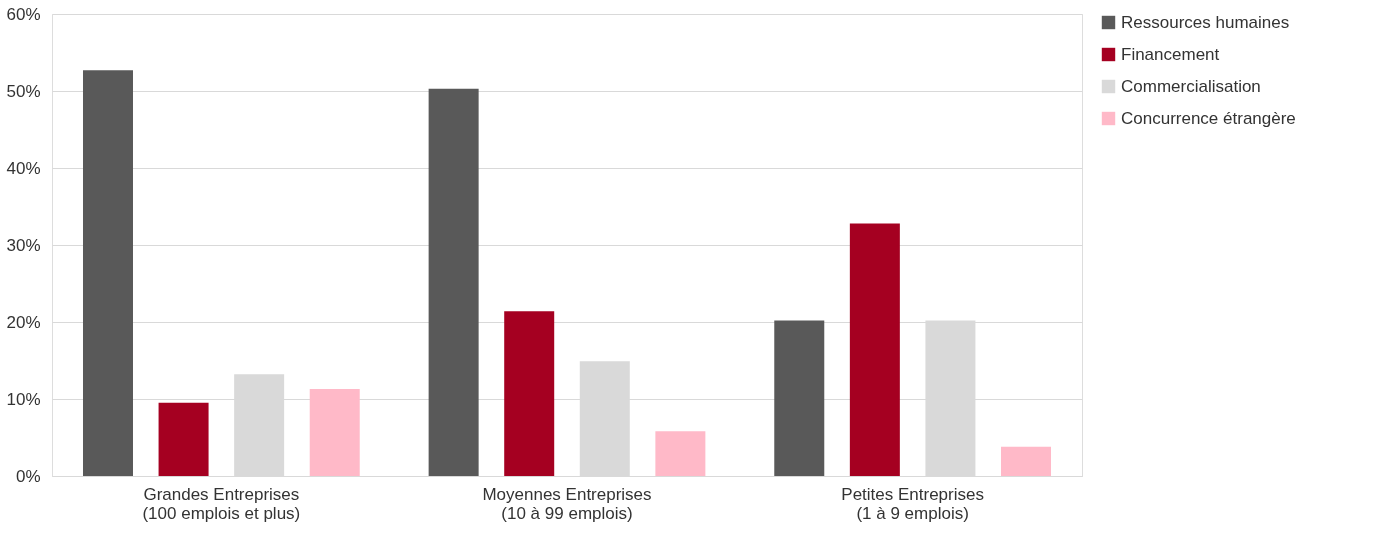 Image resolution: width=1399 pixels, height=551 pixels. What do you see at coordinates (1170, 54) in the screenshot?
I see `legend-label: Financement` at bounding box center [1170, 54].